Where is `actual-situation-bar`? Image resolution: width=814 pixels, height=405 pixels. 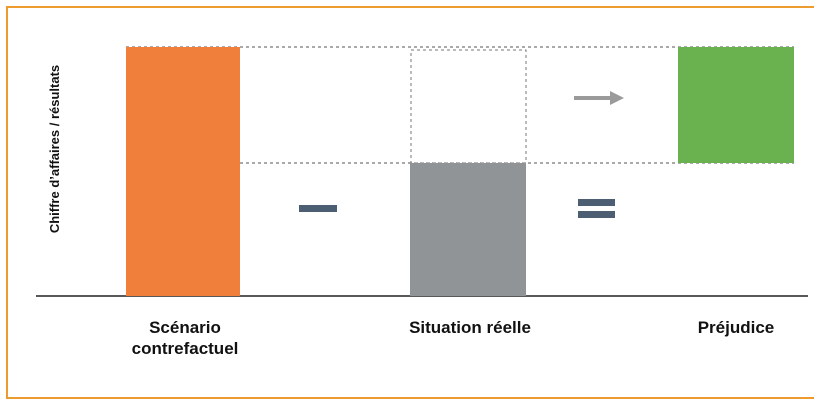 actual-situation-bar is located at coordinates (468, 229).